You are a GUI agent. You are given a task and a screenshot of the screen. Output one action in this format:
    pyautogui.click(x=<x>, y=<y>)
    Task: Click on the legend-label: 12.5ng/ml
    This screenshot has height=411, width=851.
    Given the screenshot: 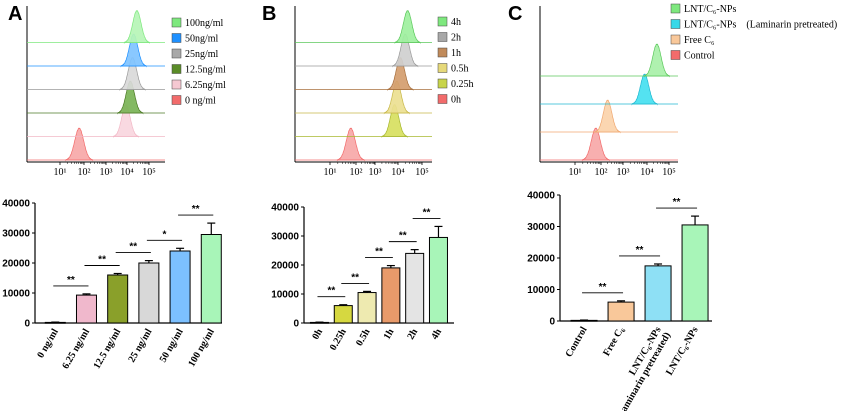 What is the action you would take?
    pyautogui.click(x=205, y=70)
    